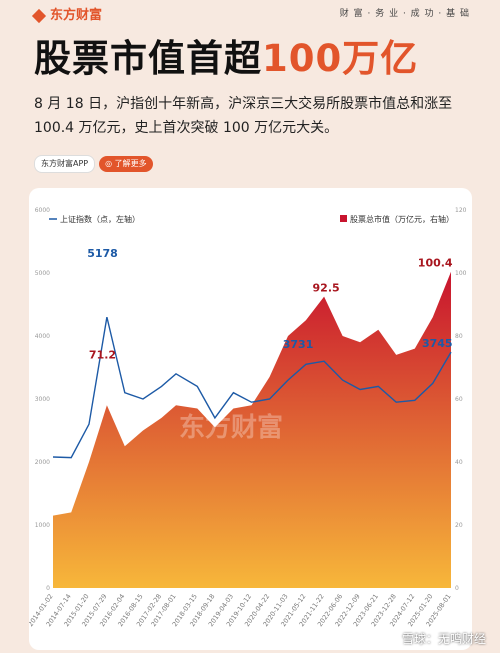 Image resolution: width=500 pixels, height=653 pixels. I want to click on y-right-tick-label: 0, so click(457, 588).